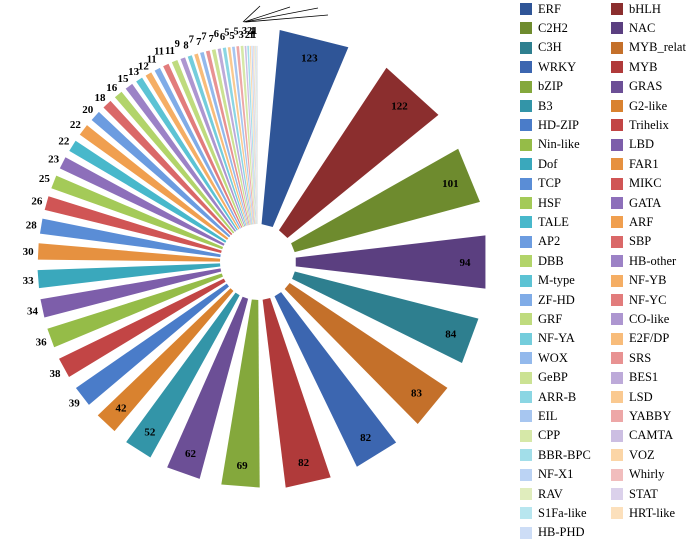 This screenshot has width=686, height=540. I want to click on pie-slice-nf-x1, so click(254, 135).